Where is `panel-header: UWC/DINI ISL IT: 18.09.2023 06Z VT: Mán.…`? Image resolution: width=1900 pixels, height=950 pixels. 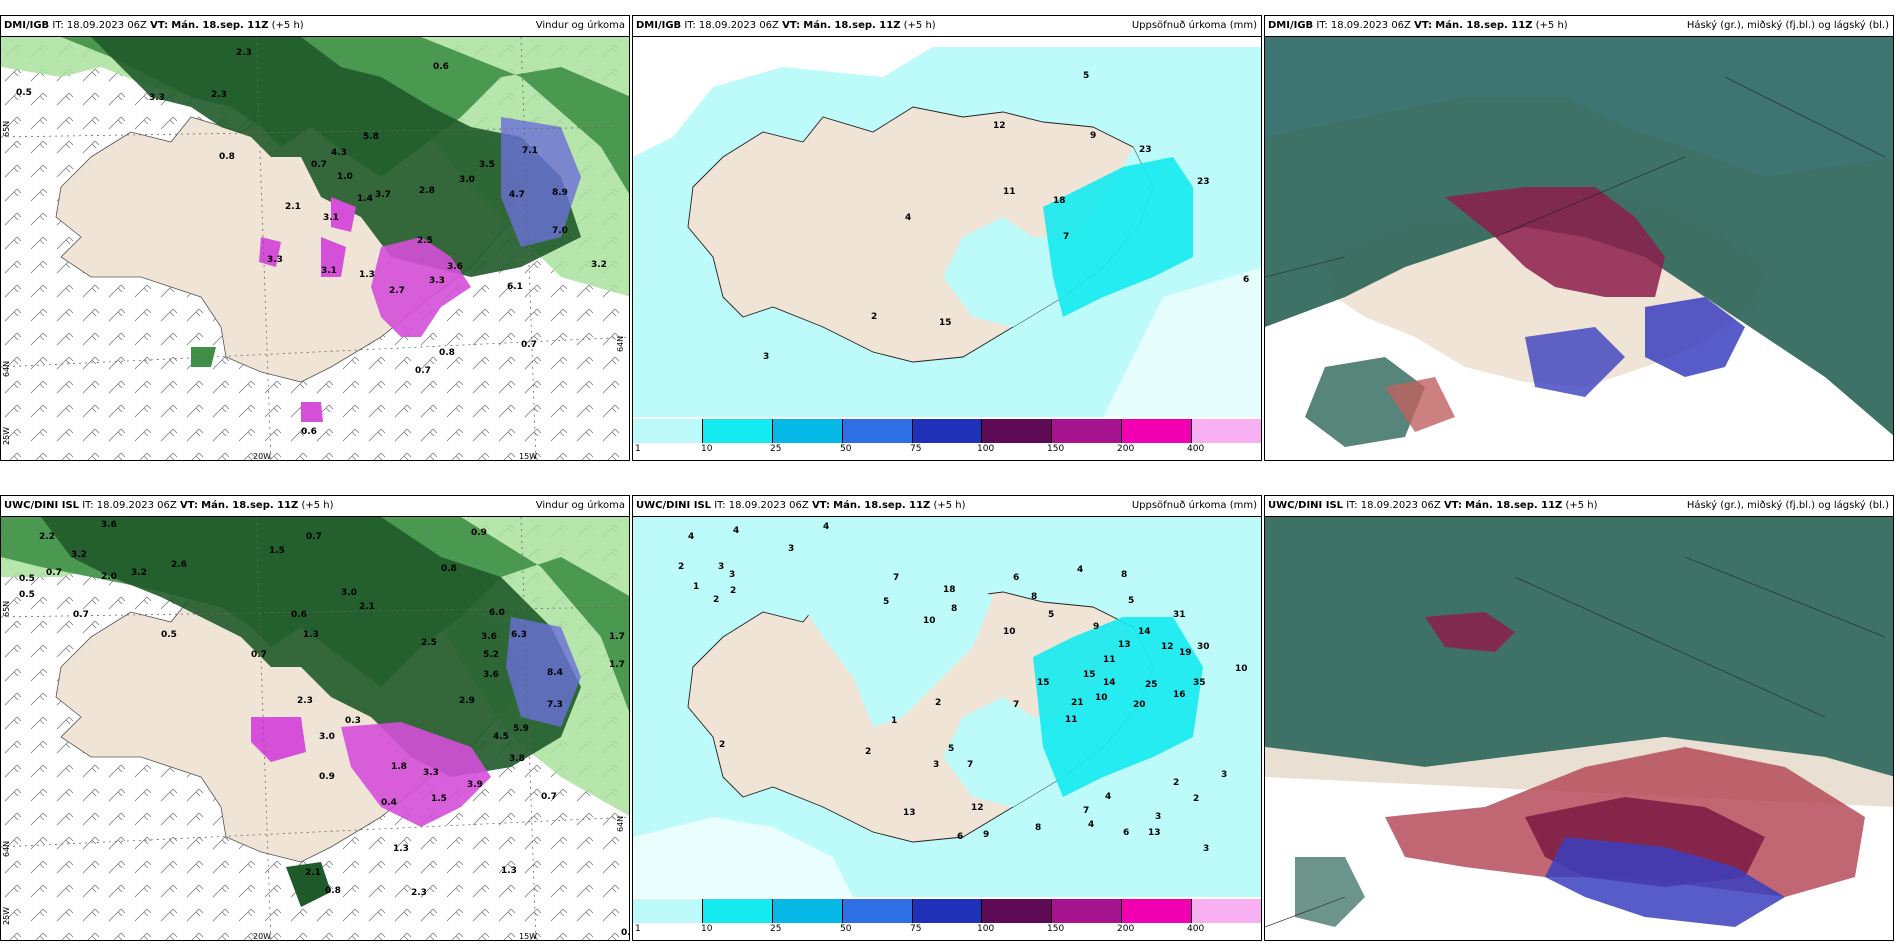 panel-header: UWC/DINI ISL IT: 18.09.2023 06Z VT: Mán.… is located at coordinates (315, 506).